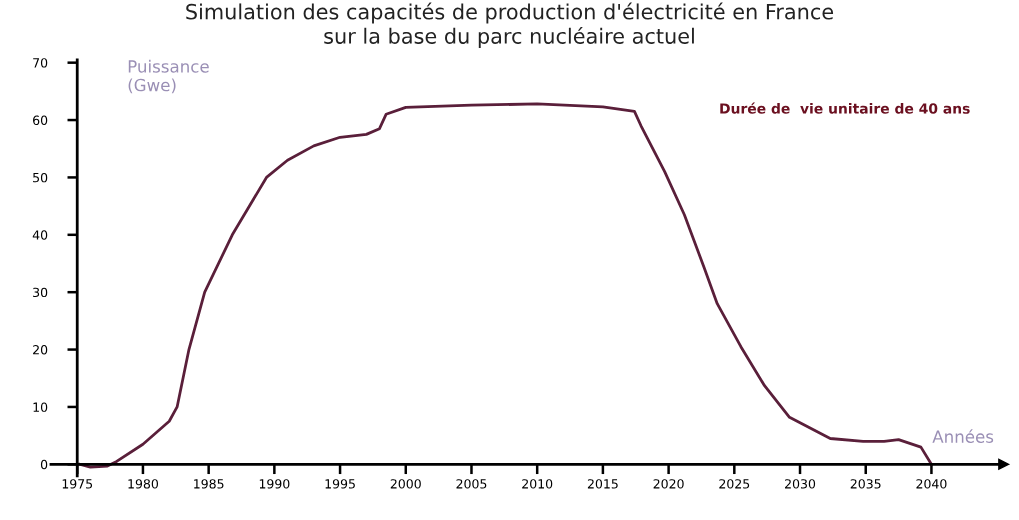 The height and width of the screenshot is (520, 1019). What do you see at coordinates (40, 407) in the screenshot?
I see `y-tick-label: 10` at bounding box center [40, 407].